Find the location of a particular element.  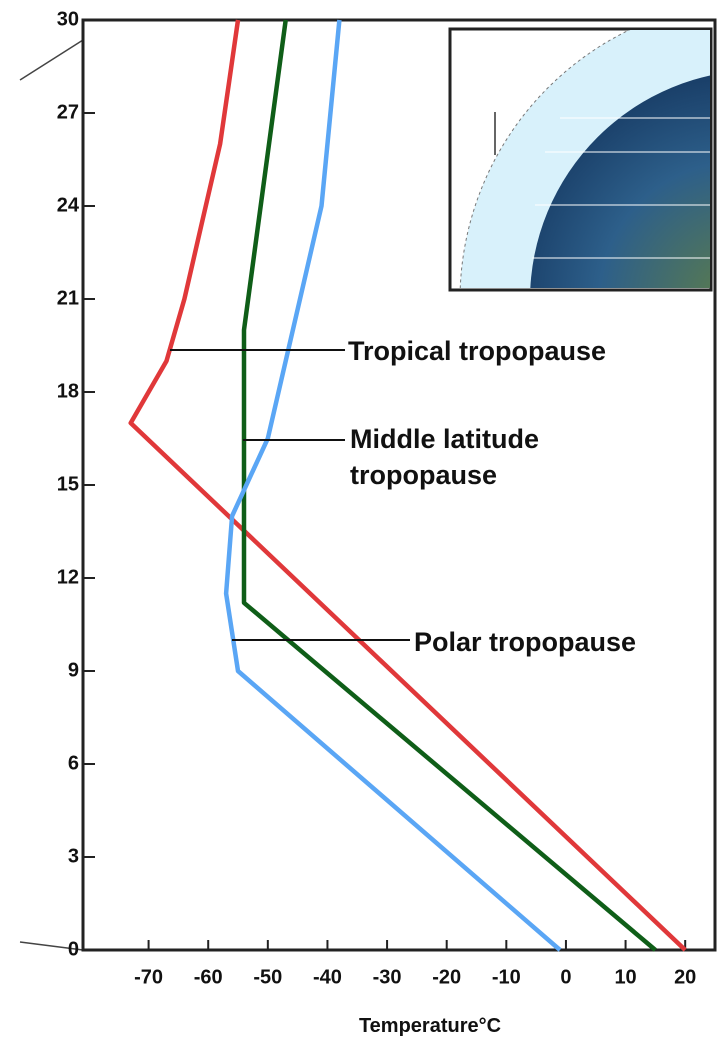

y-tick-label: 27 is located at coordinates (68, 112).